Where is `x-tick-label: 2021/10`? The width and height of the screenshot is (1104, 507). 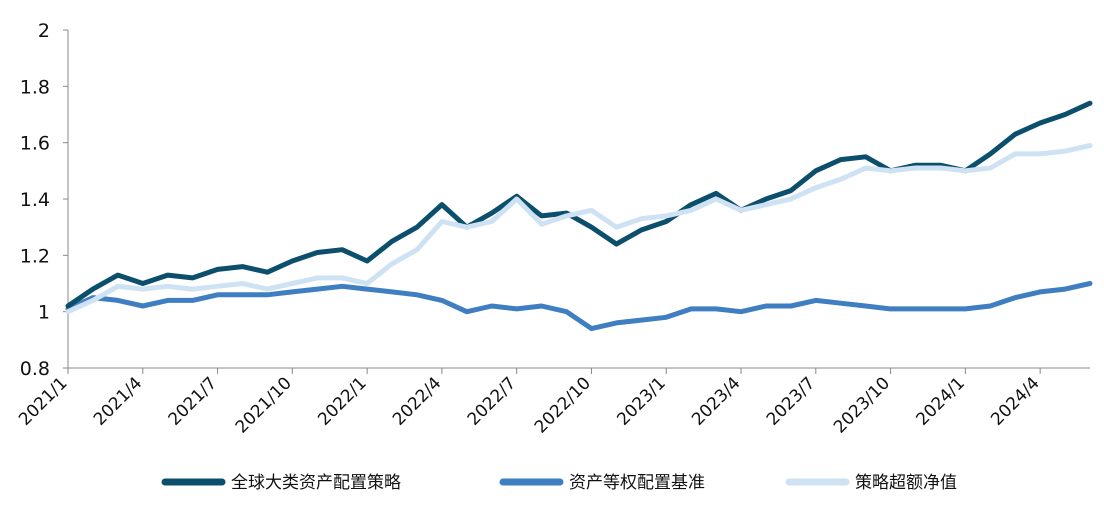 x-tick-label: 2021/10 is located at coordinates (264, 405).